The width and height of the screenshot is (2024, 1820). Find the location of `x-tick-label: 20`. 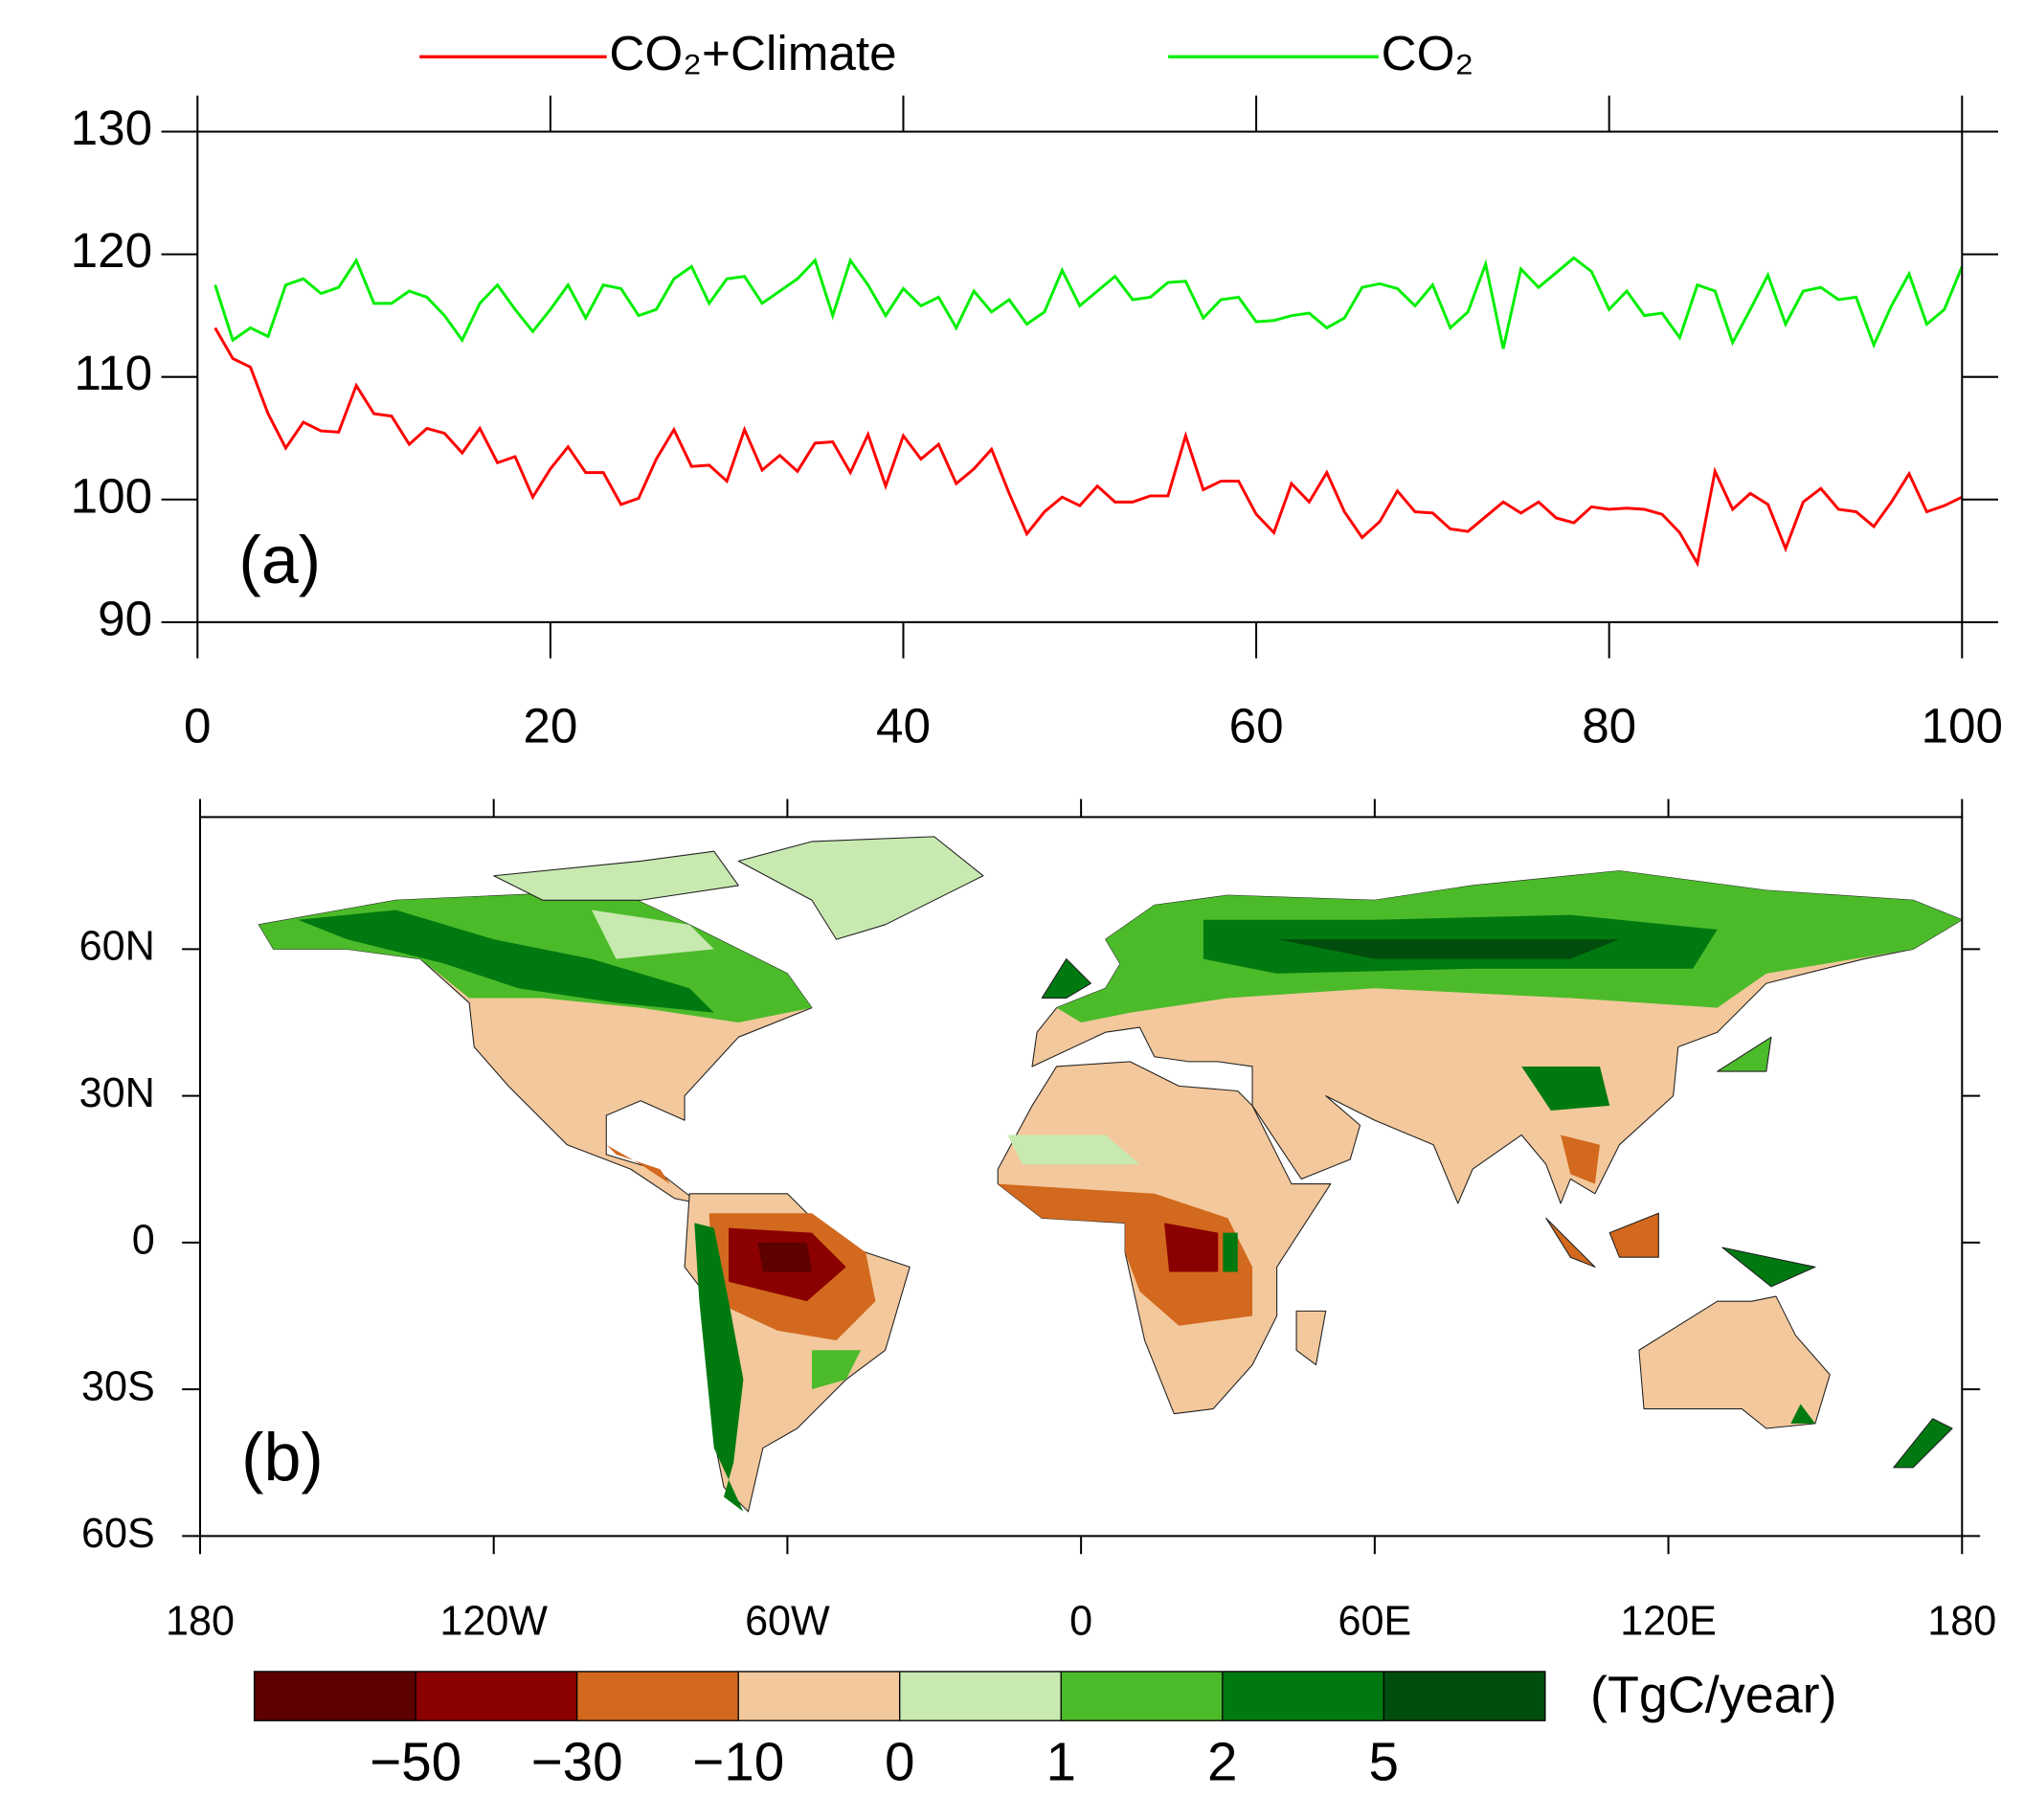

x-tick-label: 20 is located at coordinates (550, 725).